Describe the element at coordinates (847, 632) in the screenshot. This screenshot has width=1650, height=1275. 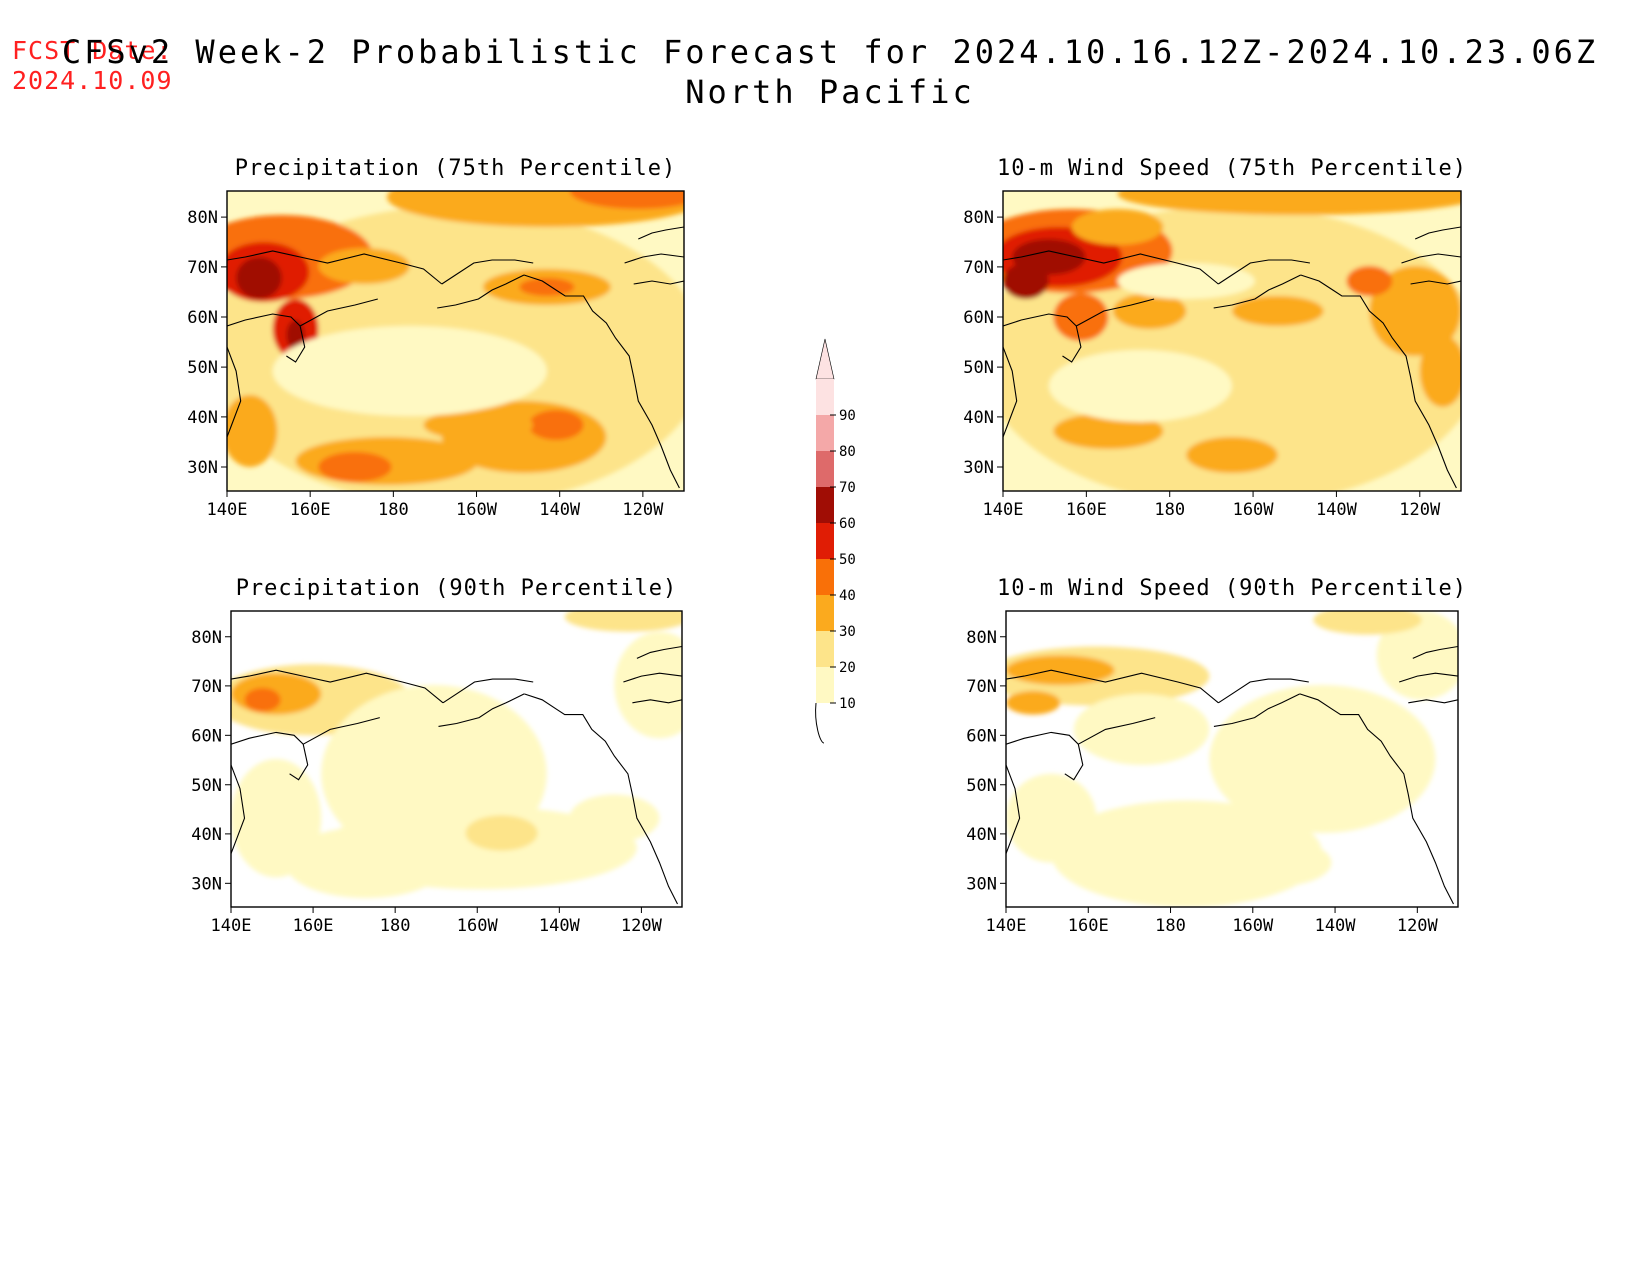
I see `colorbar-label: 30` at that location.